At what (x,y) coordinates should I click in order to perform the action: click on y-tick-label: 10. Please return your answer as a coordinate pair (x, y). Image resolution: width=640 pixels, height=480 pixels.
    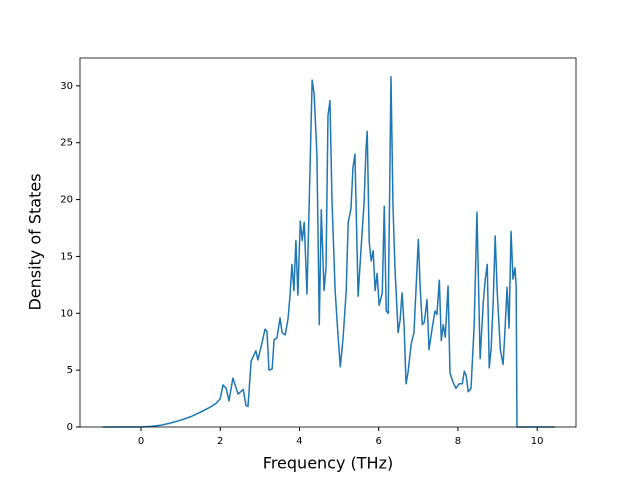
    Looking at the image, I should click on (66, 313).